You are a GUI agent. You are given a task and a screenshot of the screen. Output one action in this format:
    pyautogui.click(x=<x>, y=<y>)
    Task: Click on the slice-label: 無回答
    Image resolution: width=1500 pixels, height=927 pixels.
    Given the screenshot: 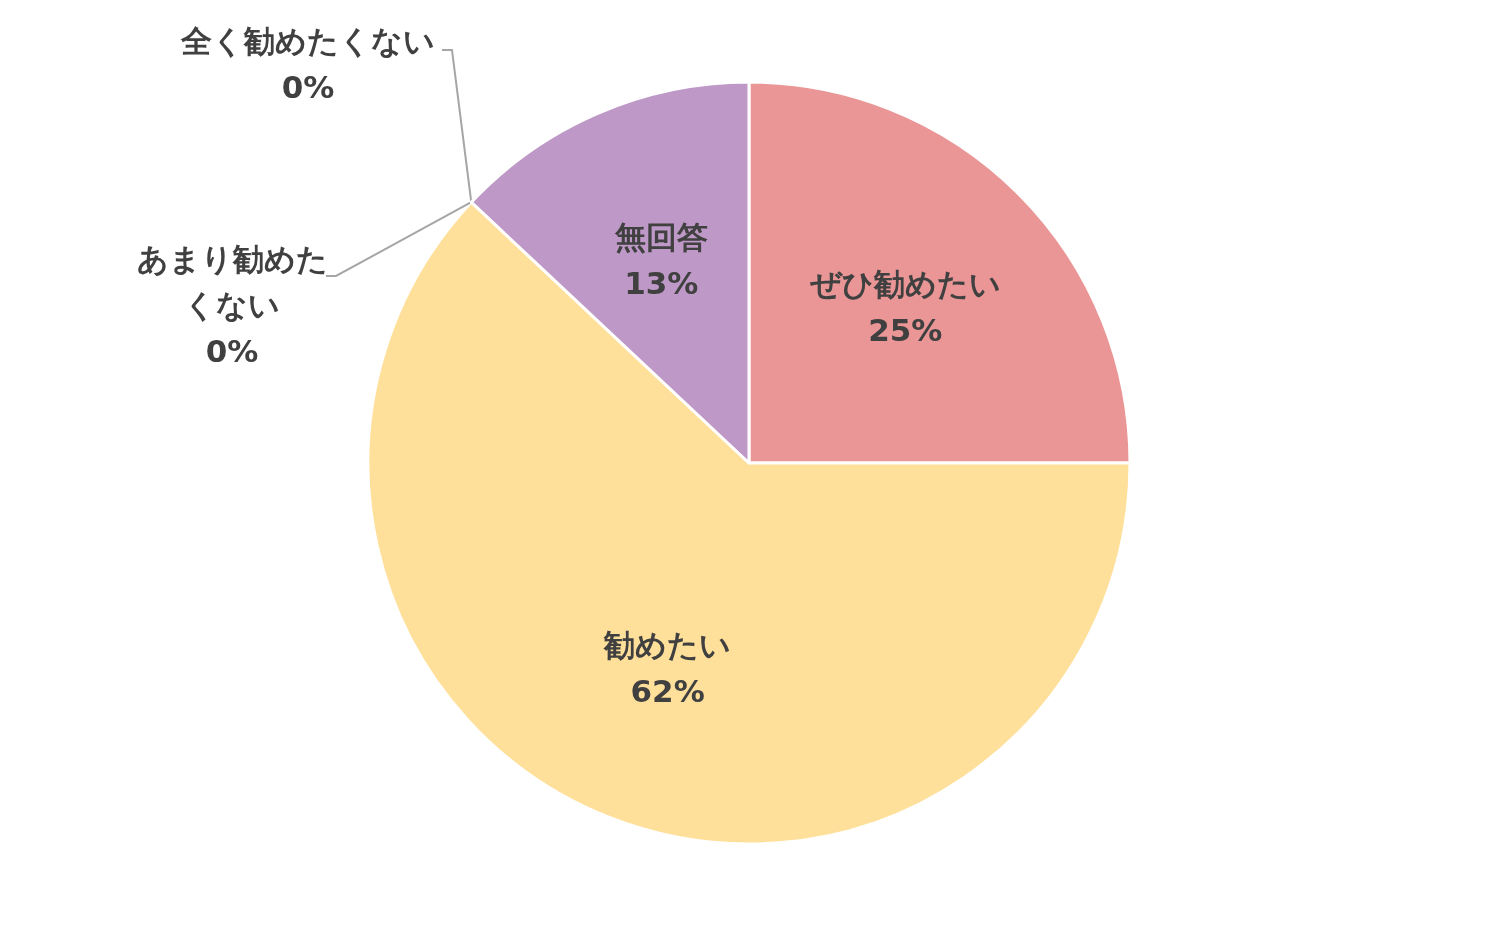 What is the action you would take?
    pyautogui.click(x=661, y=237)
    